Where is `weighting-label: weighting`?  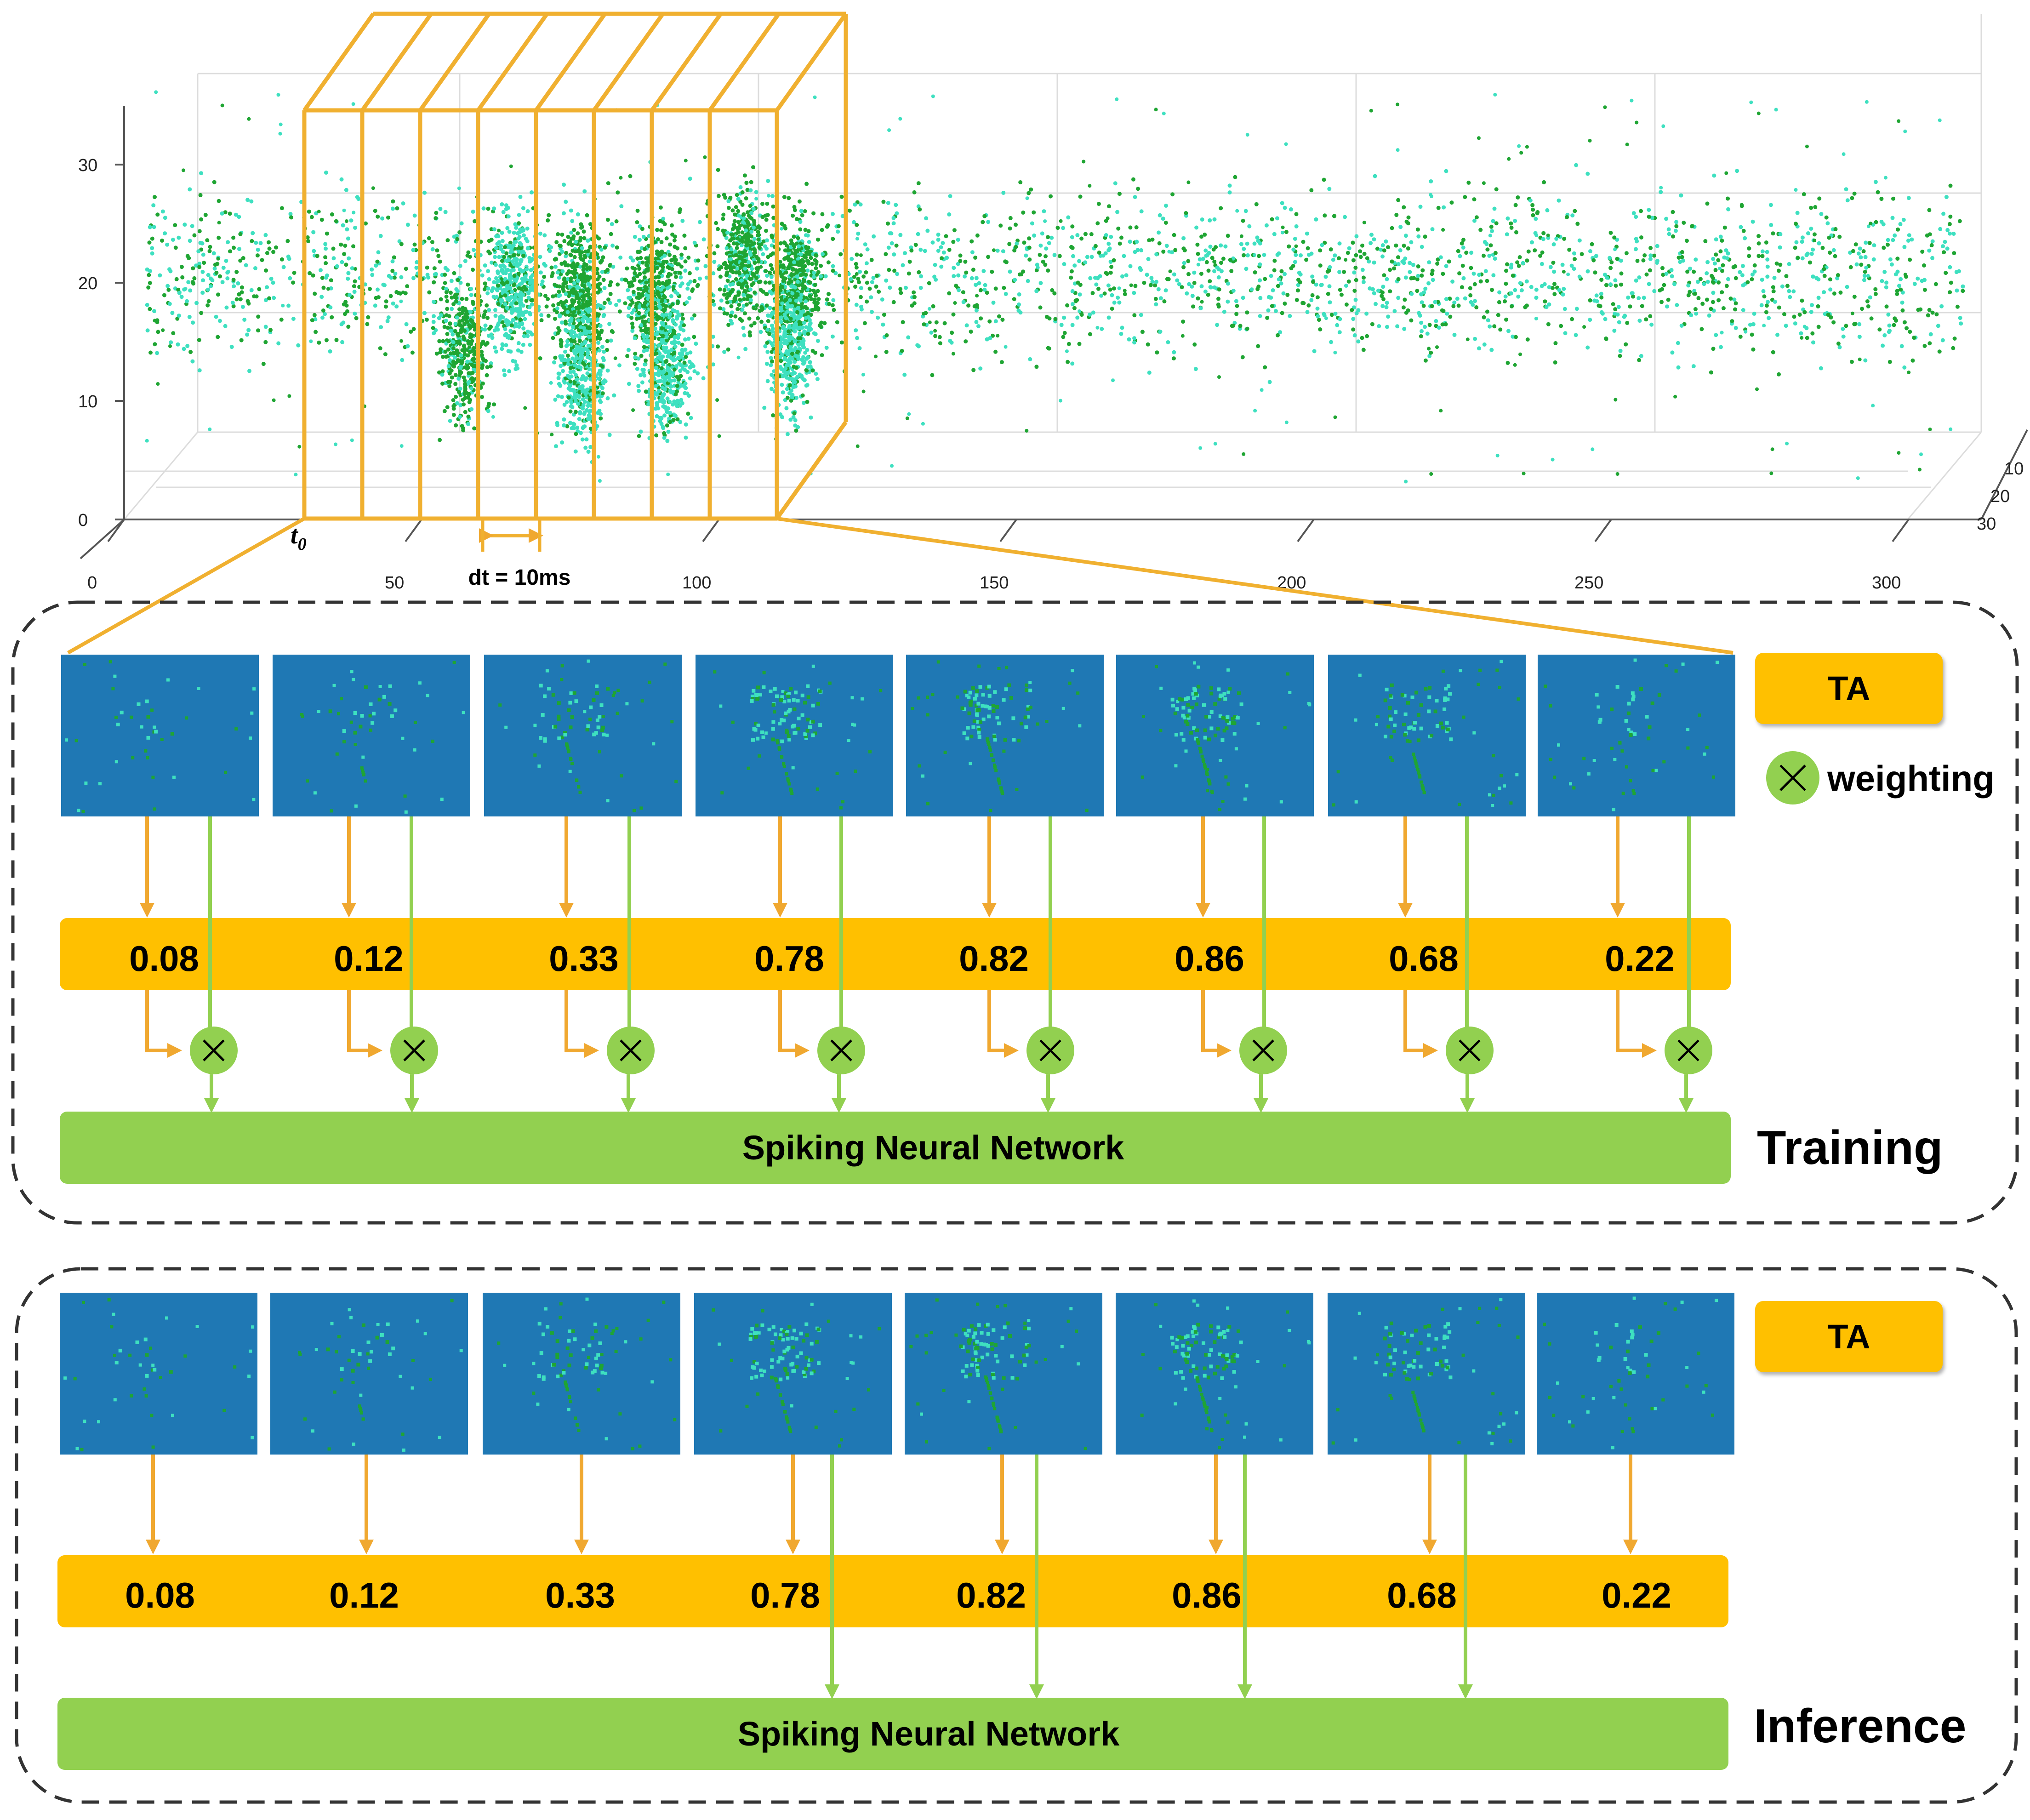
weighting-label: weighting is located at coordinates (1911, 778).